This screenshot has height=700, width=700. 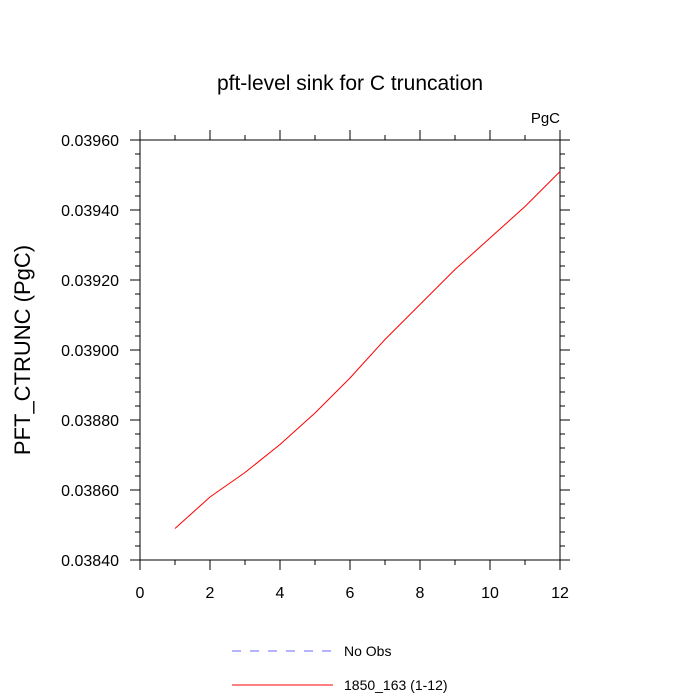 I want to click on y-tick-label: 0.03960, so click(x=90, y=141).